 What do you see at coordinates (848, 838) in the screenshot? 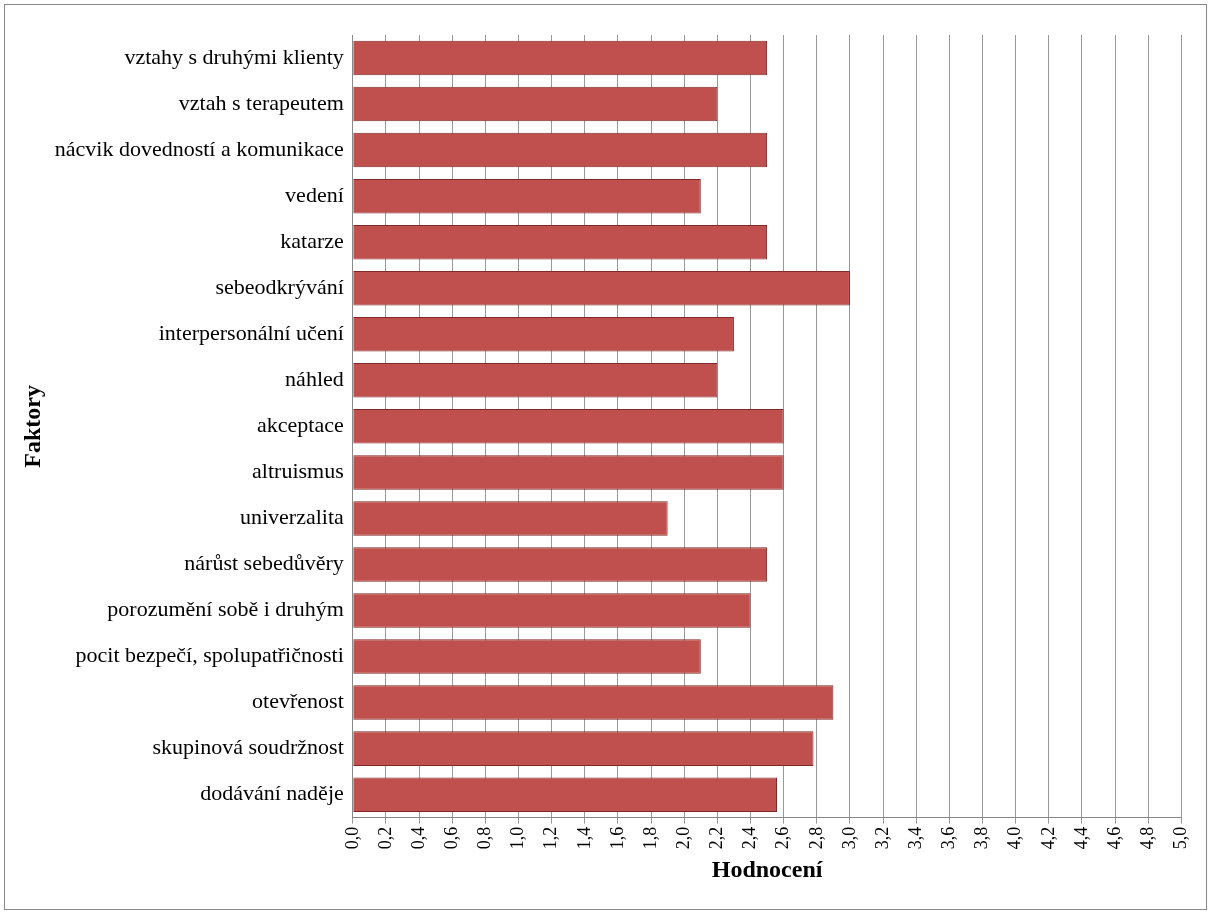
I see `x-tick-label: 3,0` at bounding box center [848, 838].